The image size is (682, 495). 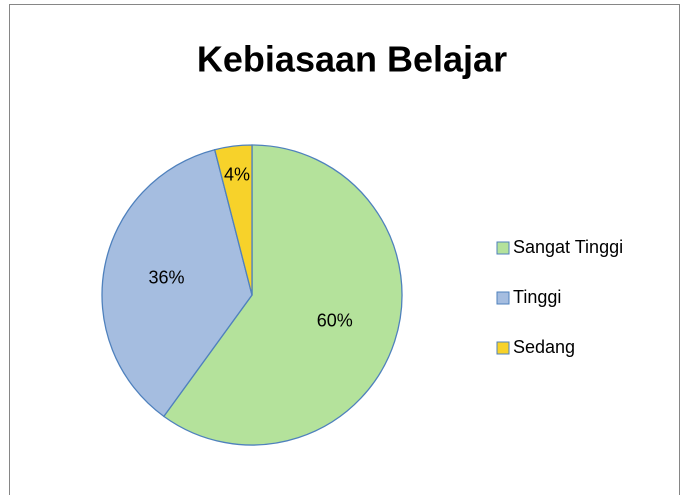 I want to click on legend-label: Sedang, so click(x=544, y=347).